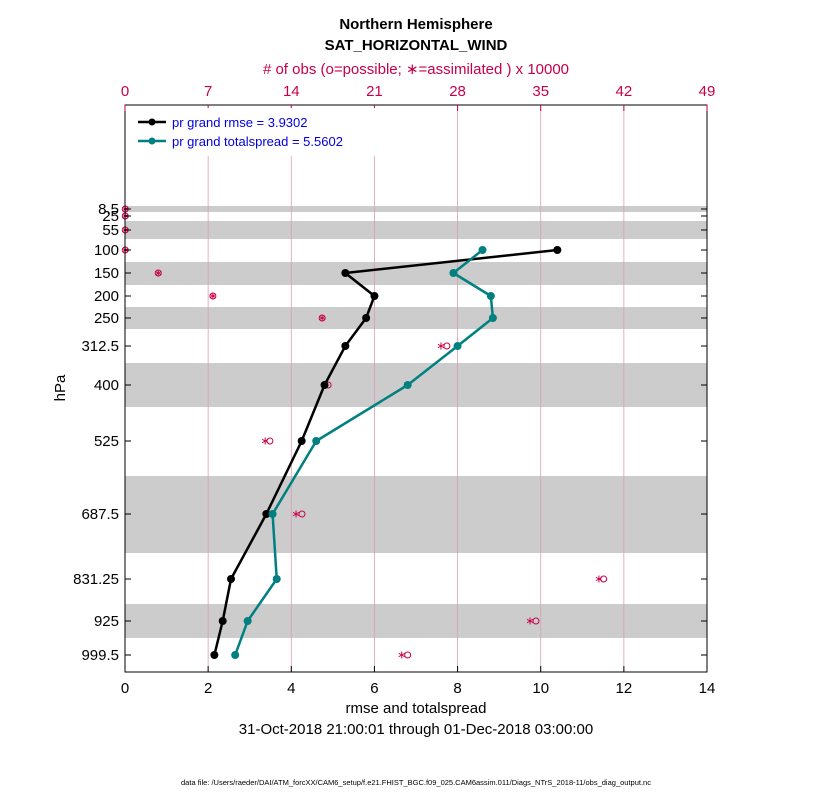 Image resolution: width=830 pixels, height=800 pixels. Describe the element at coordinates (96, 579) in the screenshot. I see `y-tick-label-831-25: 831.25` at that location.